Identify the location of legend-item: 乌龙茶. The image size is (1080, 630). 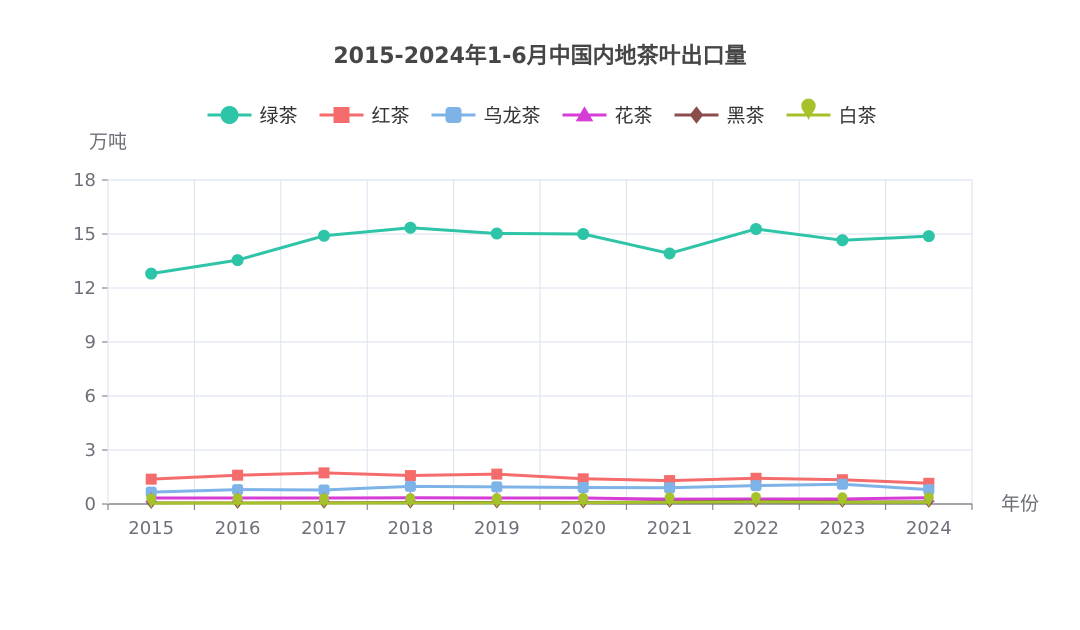
(486, 116).